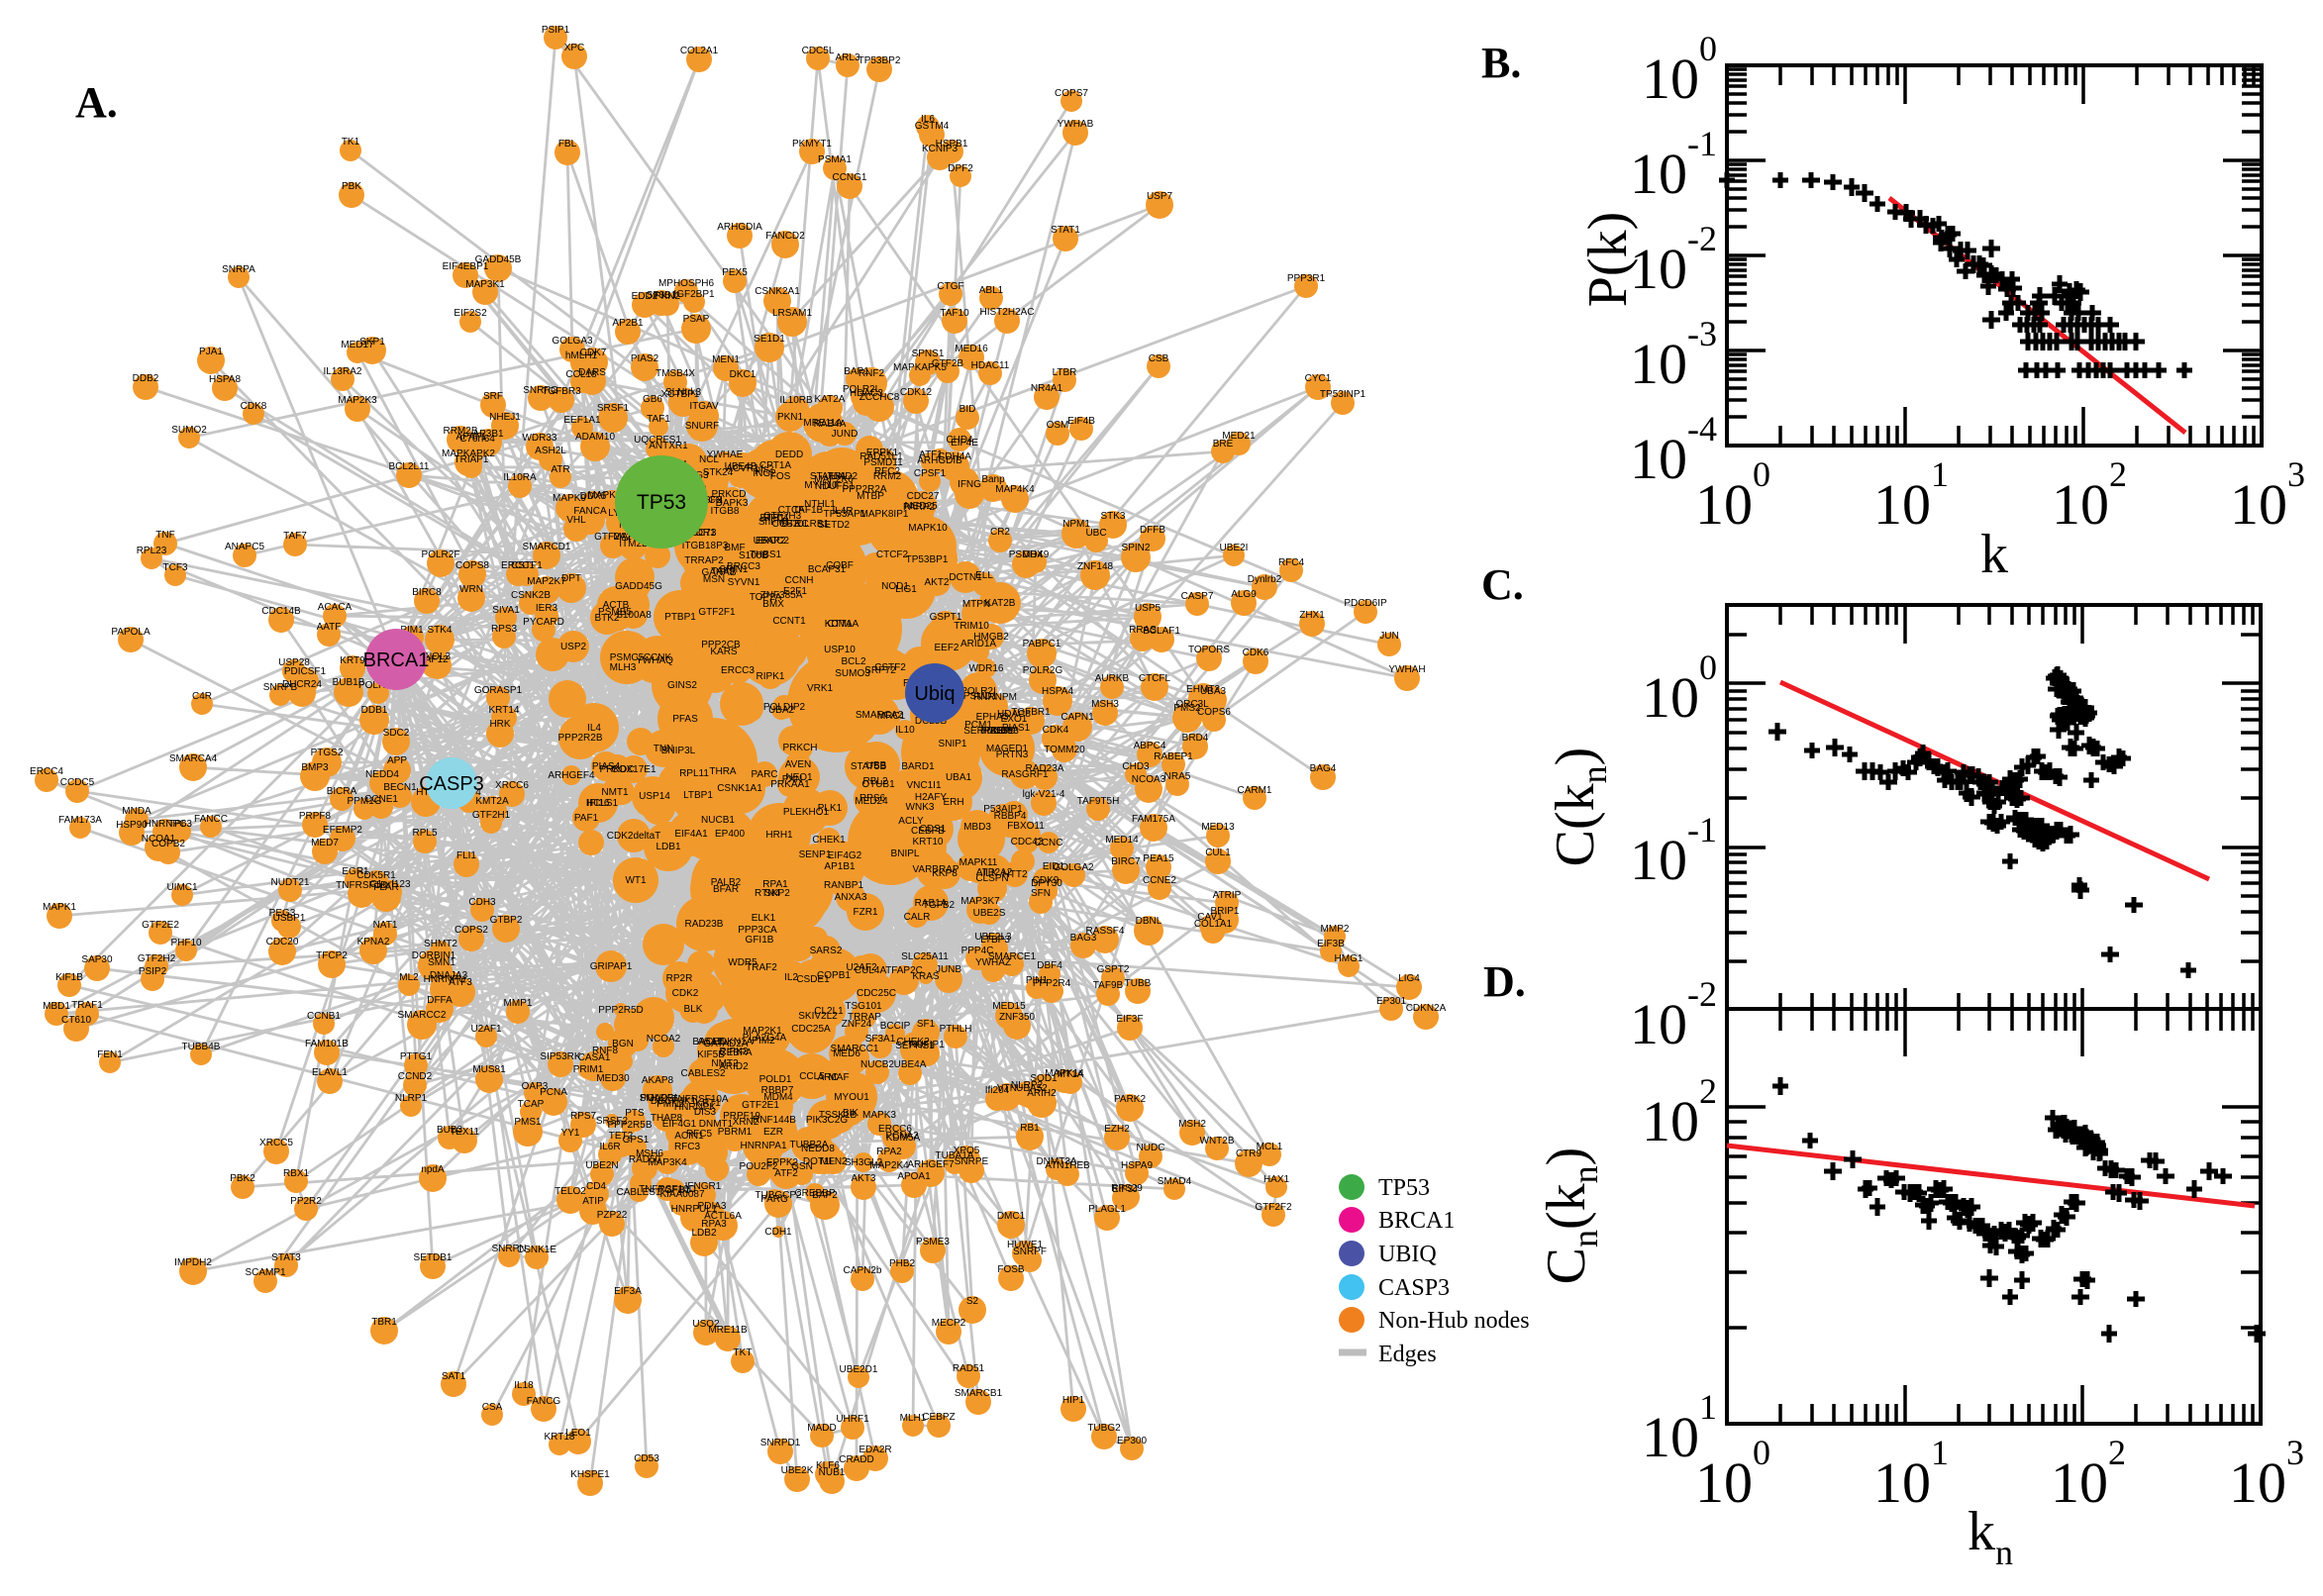 This screenshot has height=1596, width=2323. What do you see at coordinates (702, 1073) in the screenshot?
I see `svg-text: CABLES2` at bounding box center [702, 1073].